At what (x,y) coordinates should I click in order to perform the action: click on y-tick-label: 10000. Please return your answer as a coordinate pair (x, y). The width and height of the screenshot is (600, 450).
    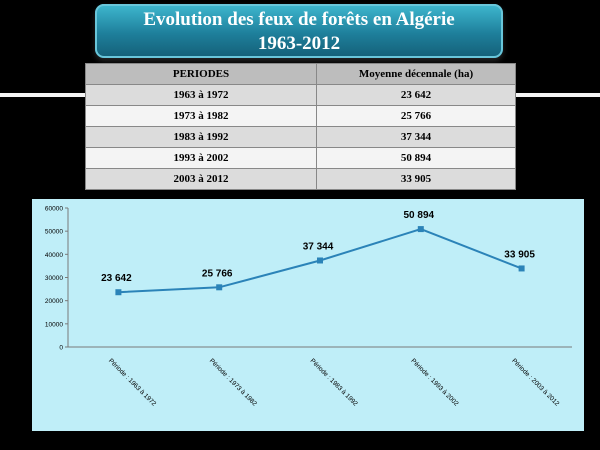
    Looking at the image, I should click on (54, 324).